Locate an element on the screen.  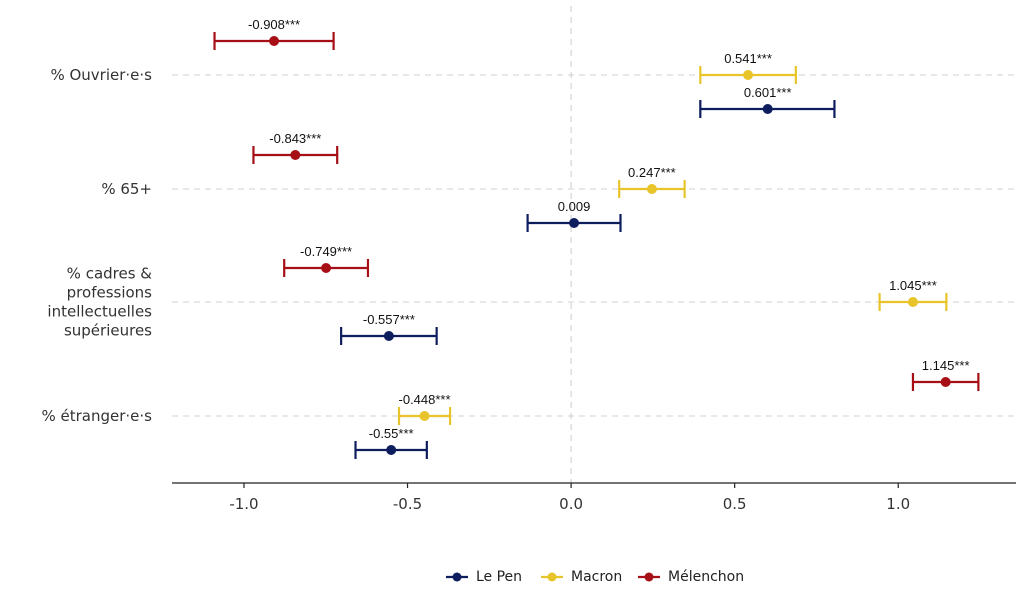
data-label: -0.843*** is located at coordinates (295, 138).